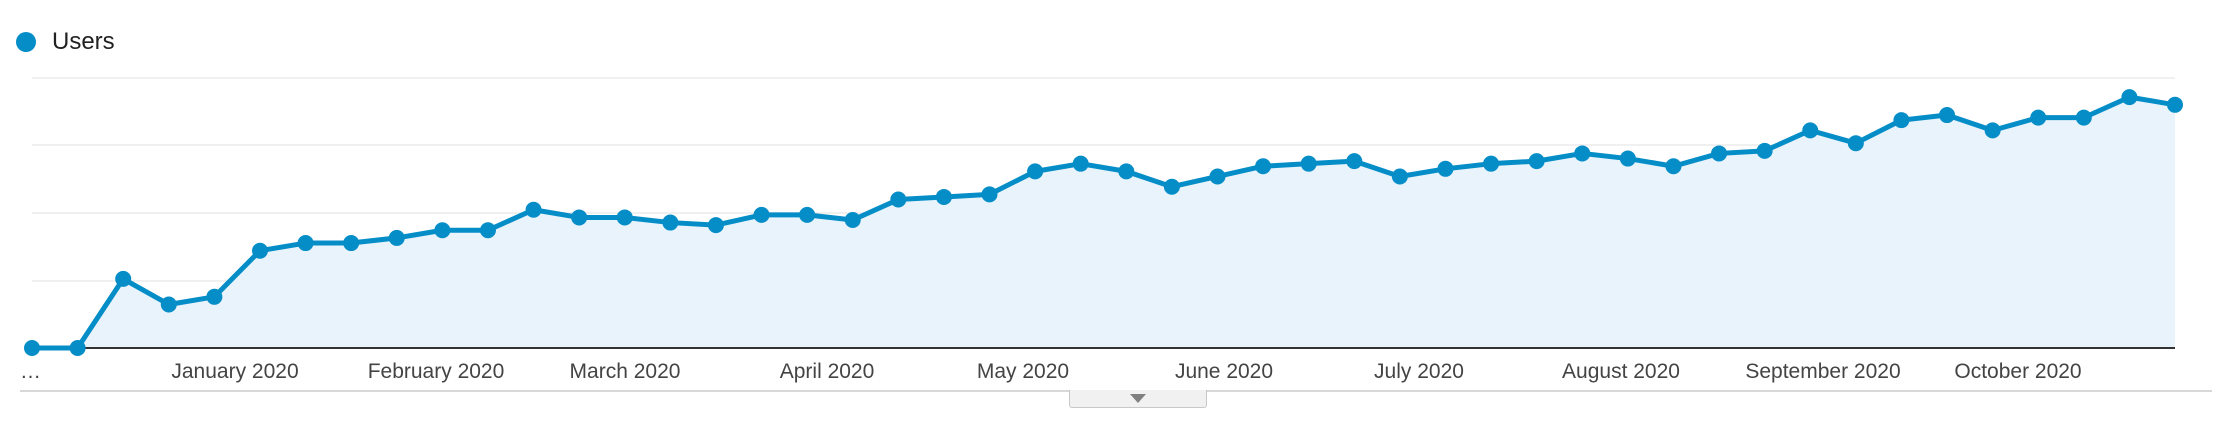 This screenshot has height=424, width=2232. I want to click on x-tick-label: September 2020, so click(1822, 371).